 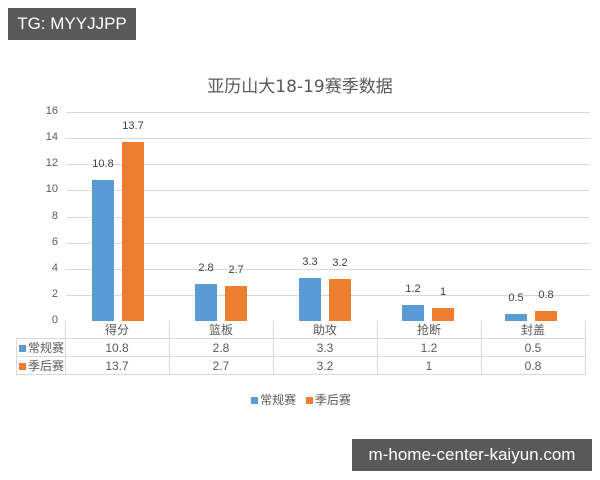 What do you see at coordinates (533, 347) in the screenshot?
I see `data-cell: 0.5` at bounding box center [533, 347].